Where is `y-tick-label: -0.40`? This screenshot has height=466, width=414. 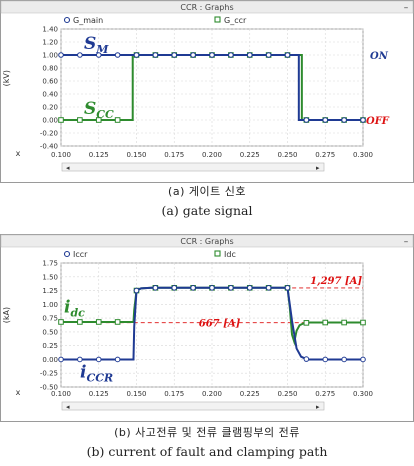 y-tick-label: -0.40 is located at coordinates (49, 147).